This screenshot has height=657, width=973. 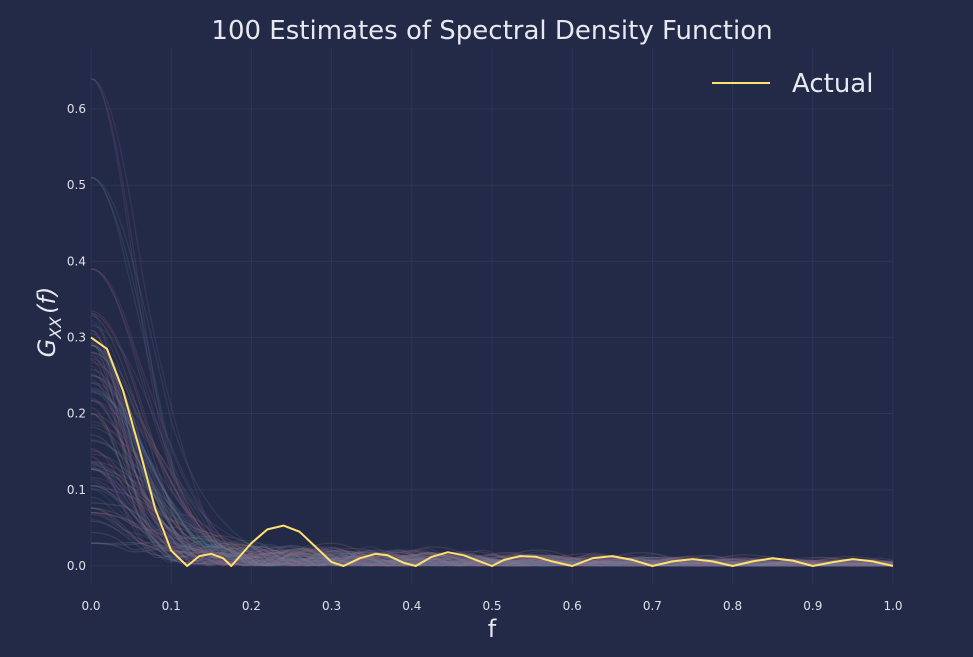 What do you see at coordinates (55, 328) in the screenshot?
I see `y-axis-label-sub: XX` at bounding box center [55, 328].